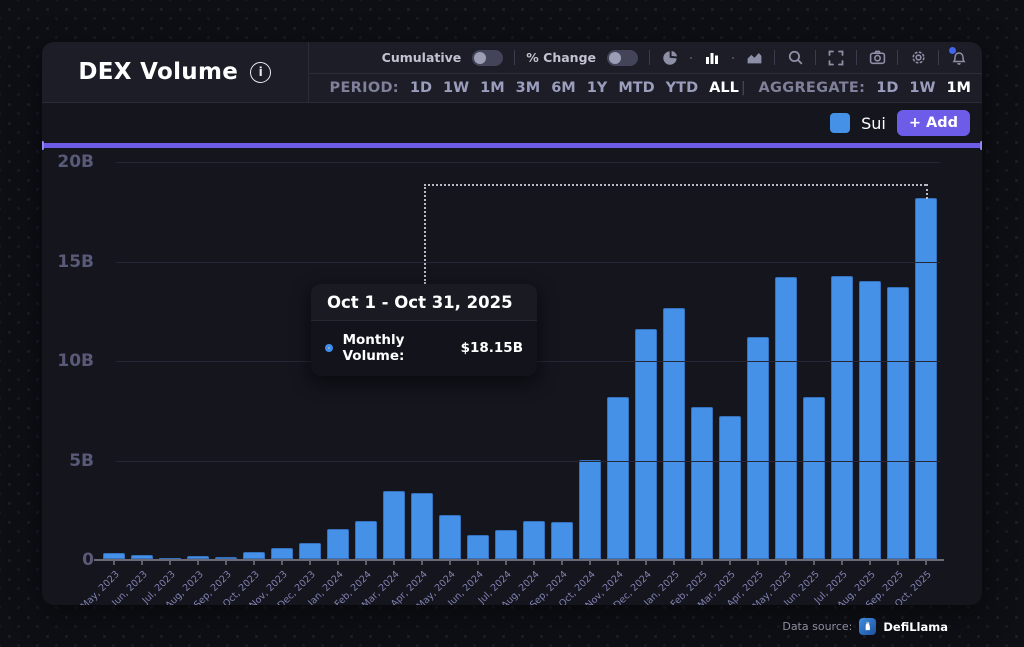 The image size is (1024, 647). I want to click on aggregate-option-1d: 1D, so click(887, 88).